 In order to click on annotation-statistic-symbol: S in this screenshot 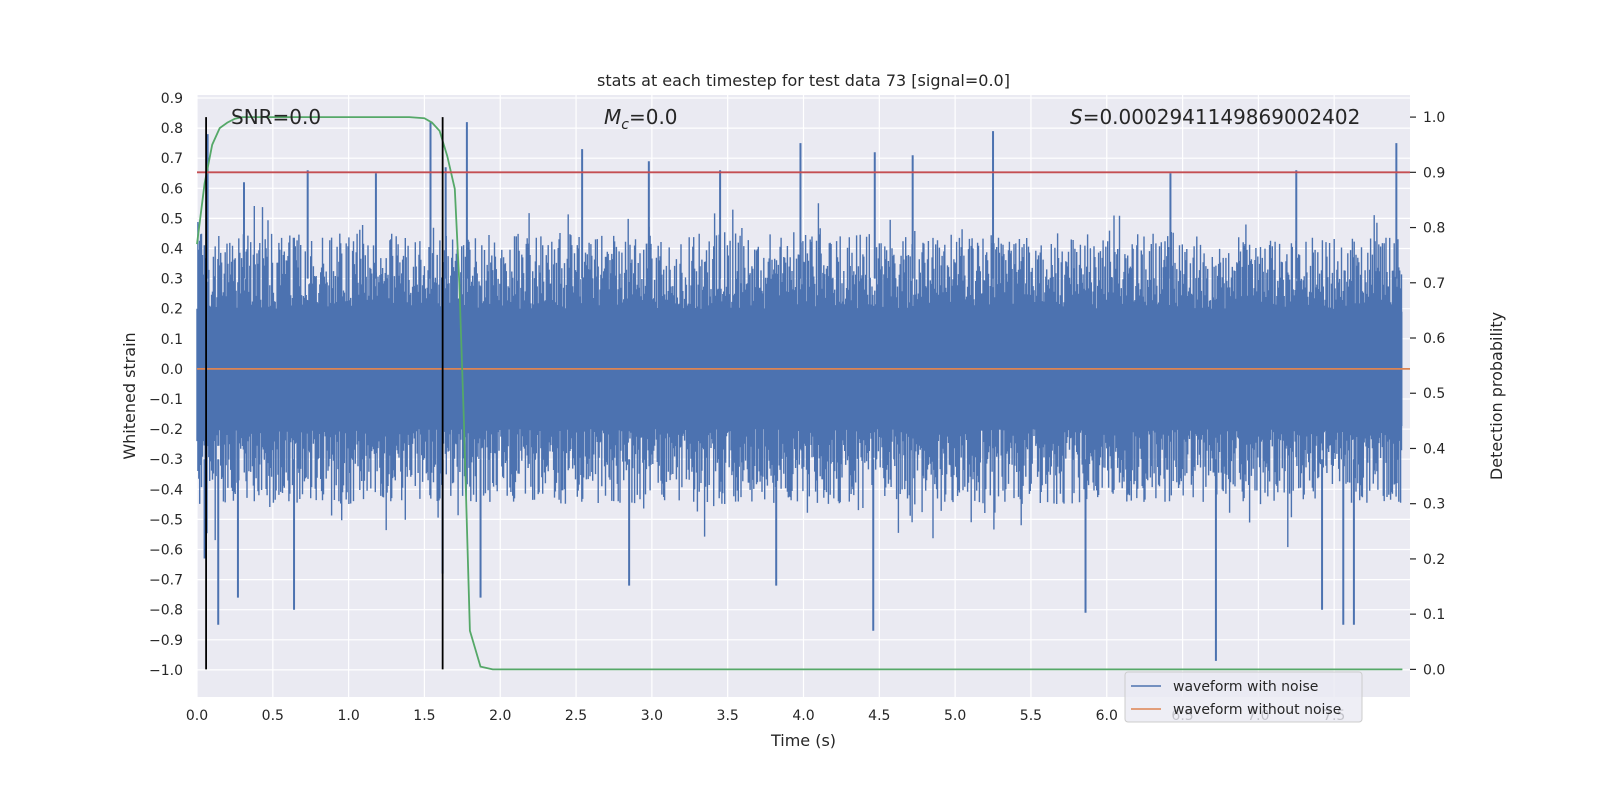, I will do `click(1076, 117)`.